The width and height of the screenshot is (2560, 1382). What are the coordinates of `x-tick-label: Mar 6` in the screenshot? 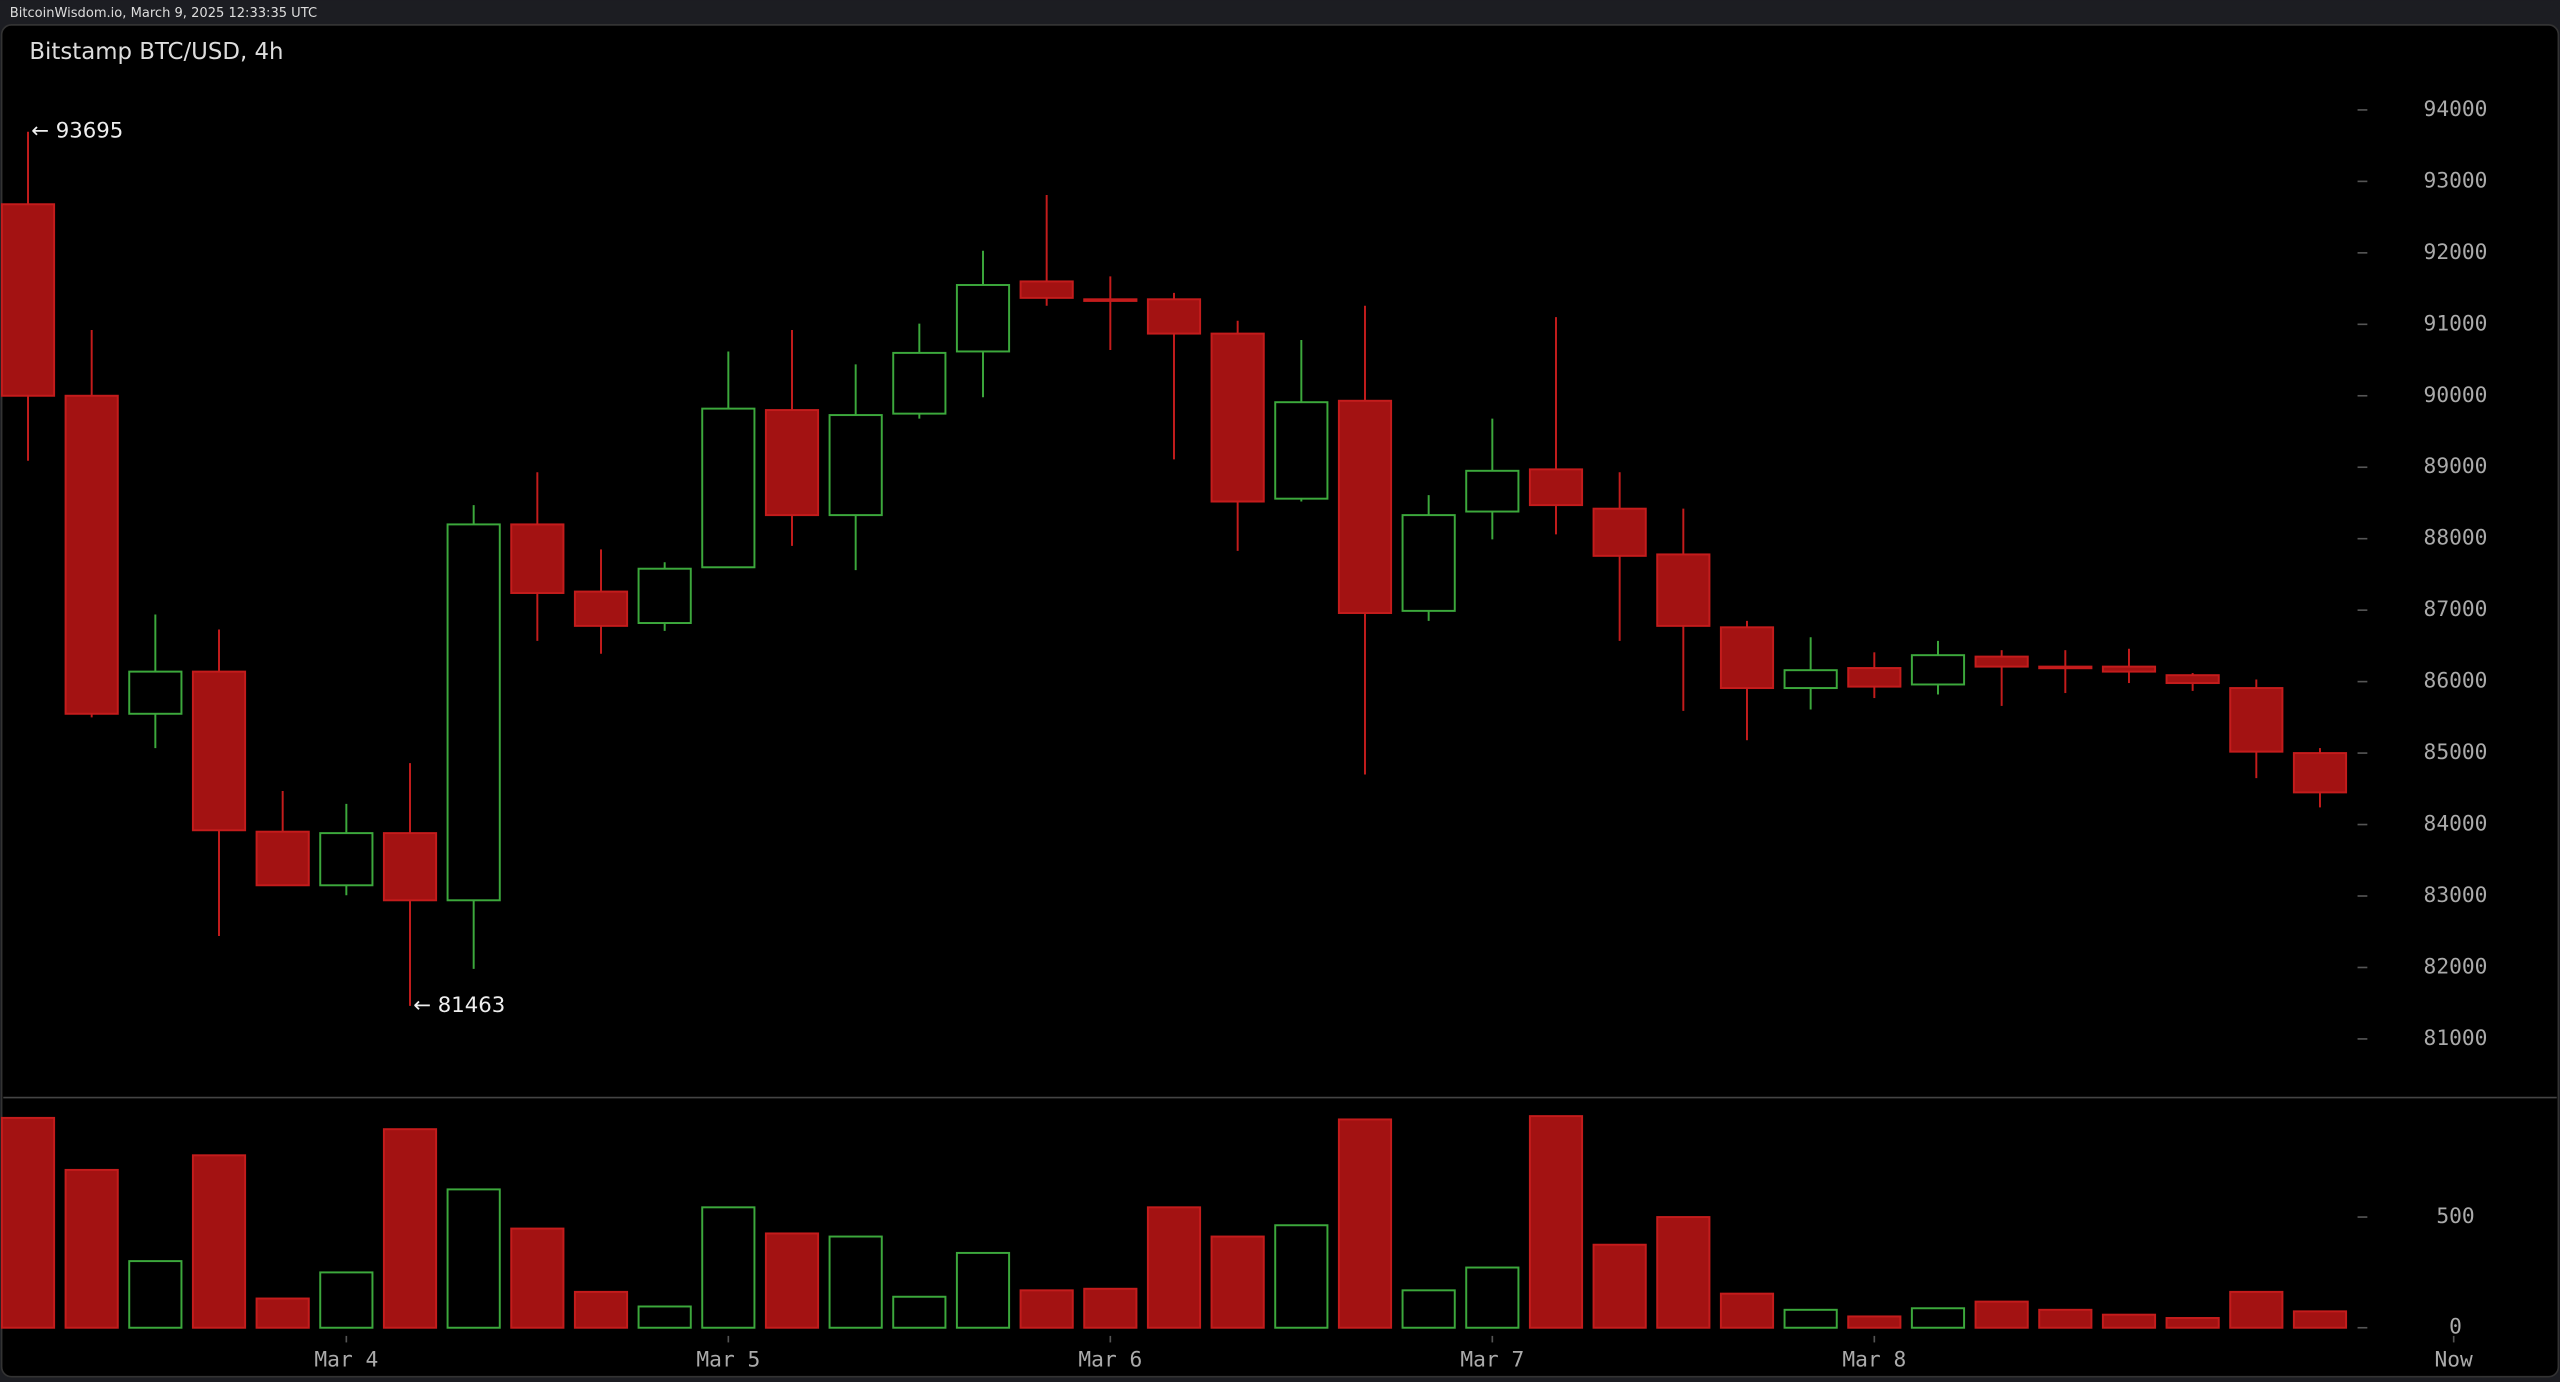 It's located at (1110, 1359).